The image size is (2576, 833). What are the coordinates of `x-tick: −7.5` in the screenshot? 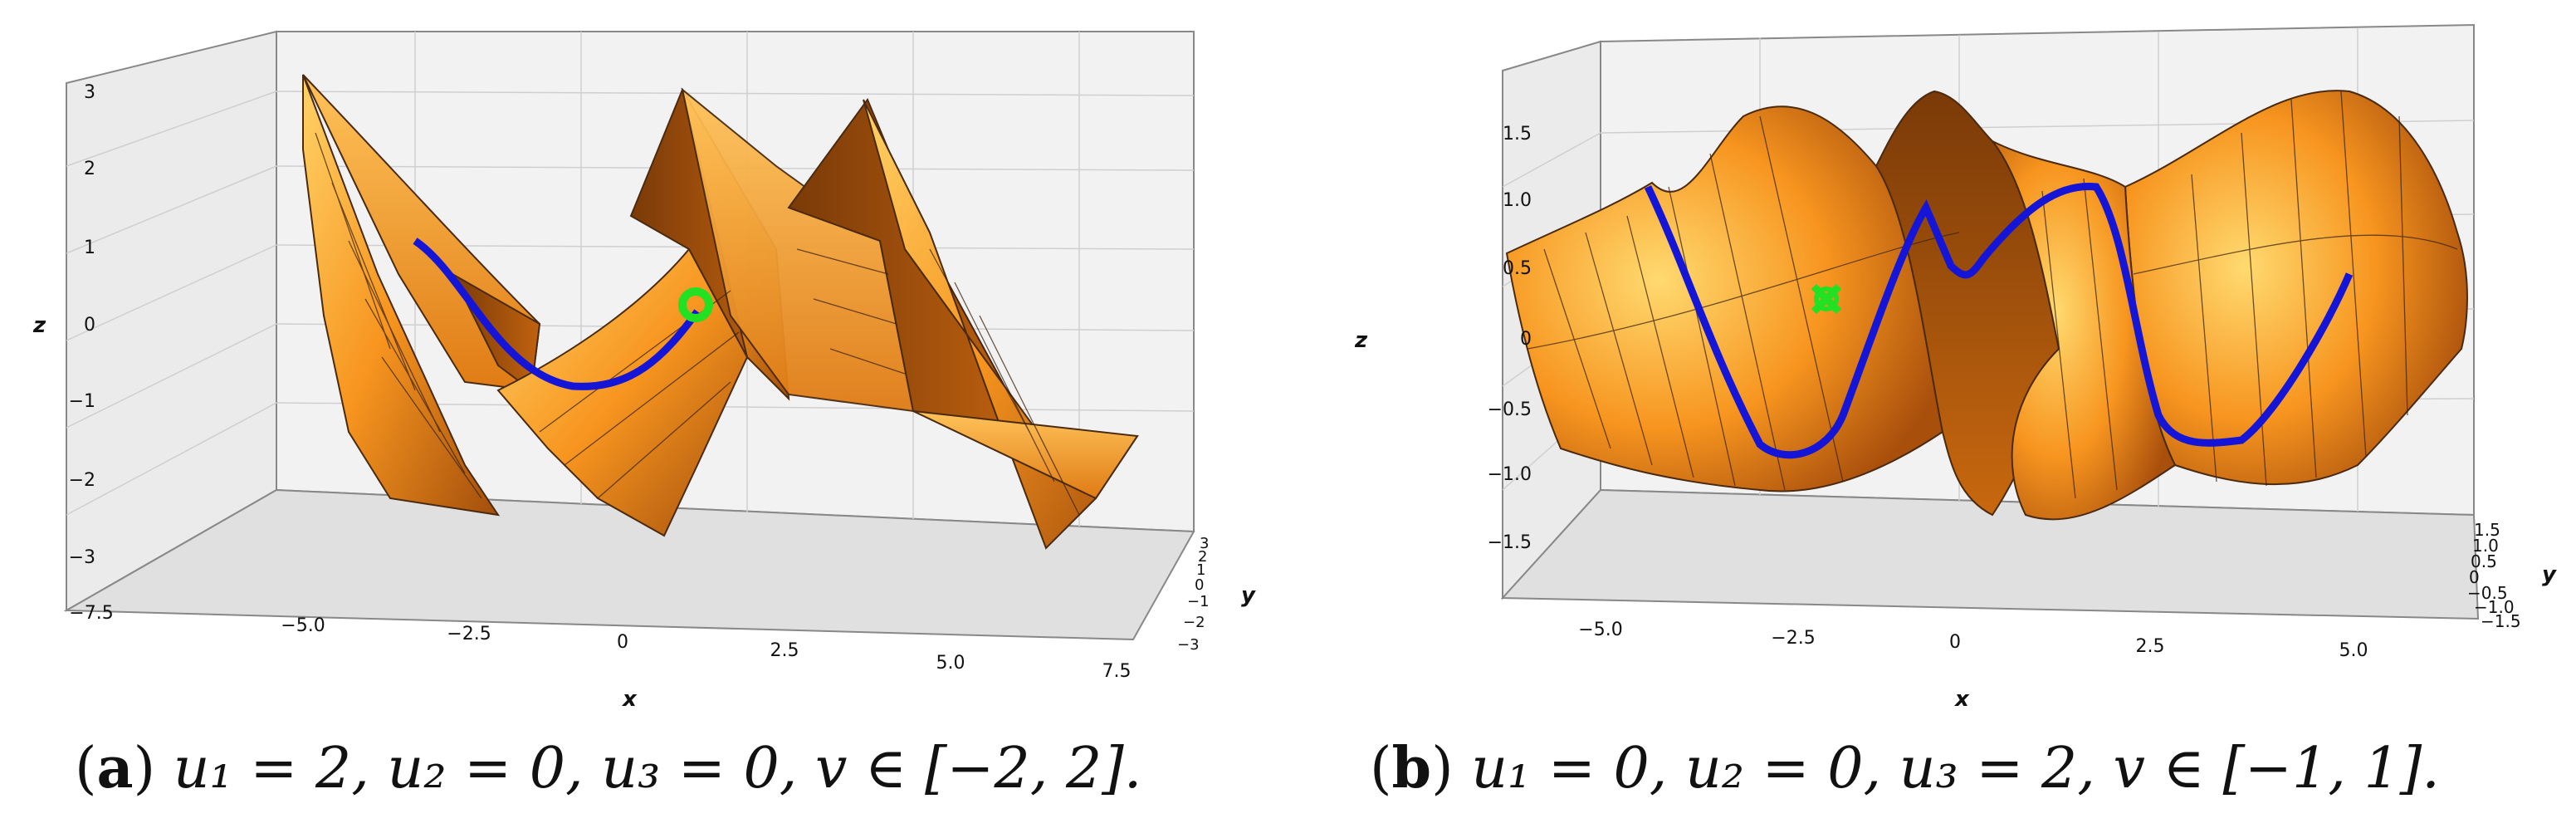 It's located at (91, 613).